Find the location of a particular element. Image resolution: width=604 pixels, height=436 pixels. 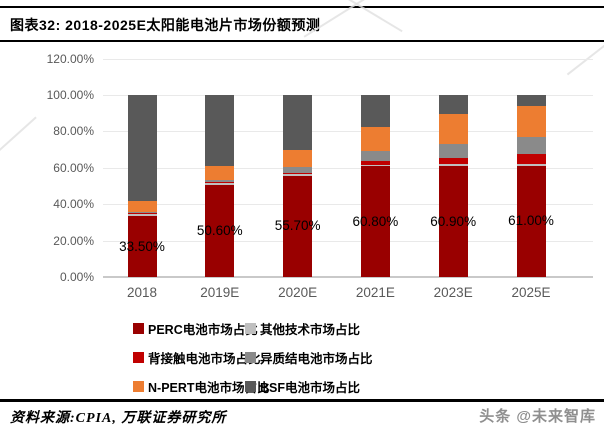

bar-segment-perc-2023E is located at coordinates (453, 221).